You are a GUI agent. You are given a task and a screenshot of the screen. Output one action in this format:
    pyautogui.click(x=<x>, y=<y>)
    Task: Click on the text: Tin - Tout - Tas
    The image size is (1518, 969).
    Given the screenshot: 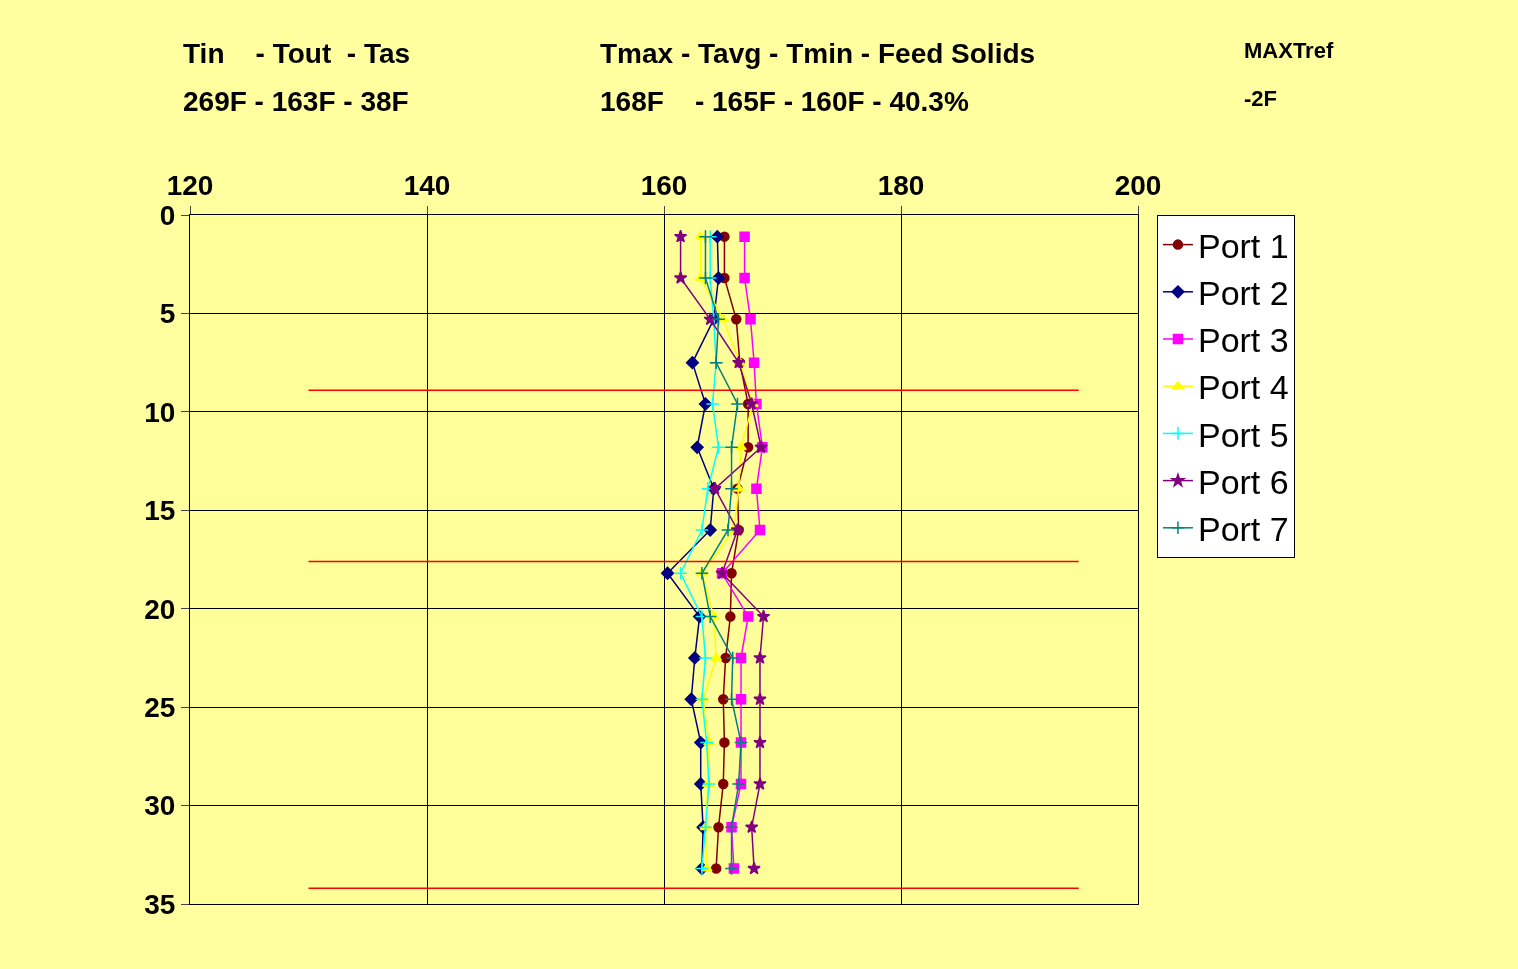 What is the action you would take?
    pyautogui.click(x=297, y=53)
    